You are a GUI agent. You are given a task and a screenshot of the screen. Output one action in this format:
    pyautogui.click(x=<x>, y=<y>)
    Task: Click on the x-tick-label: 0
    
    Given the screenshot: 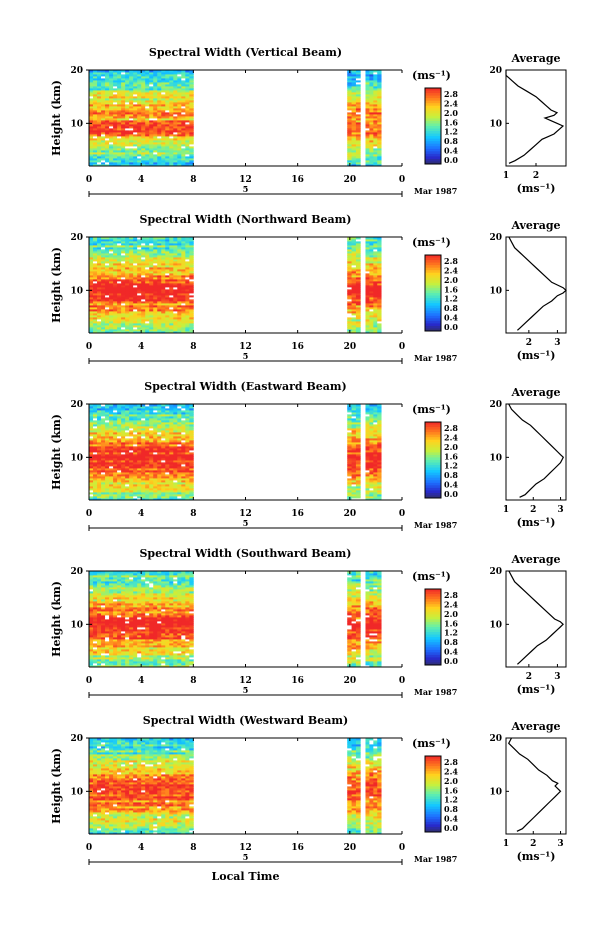 What is the action you would take?
    pyautogui.click(x=402, y=514)
    